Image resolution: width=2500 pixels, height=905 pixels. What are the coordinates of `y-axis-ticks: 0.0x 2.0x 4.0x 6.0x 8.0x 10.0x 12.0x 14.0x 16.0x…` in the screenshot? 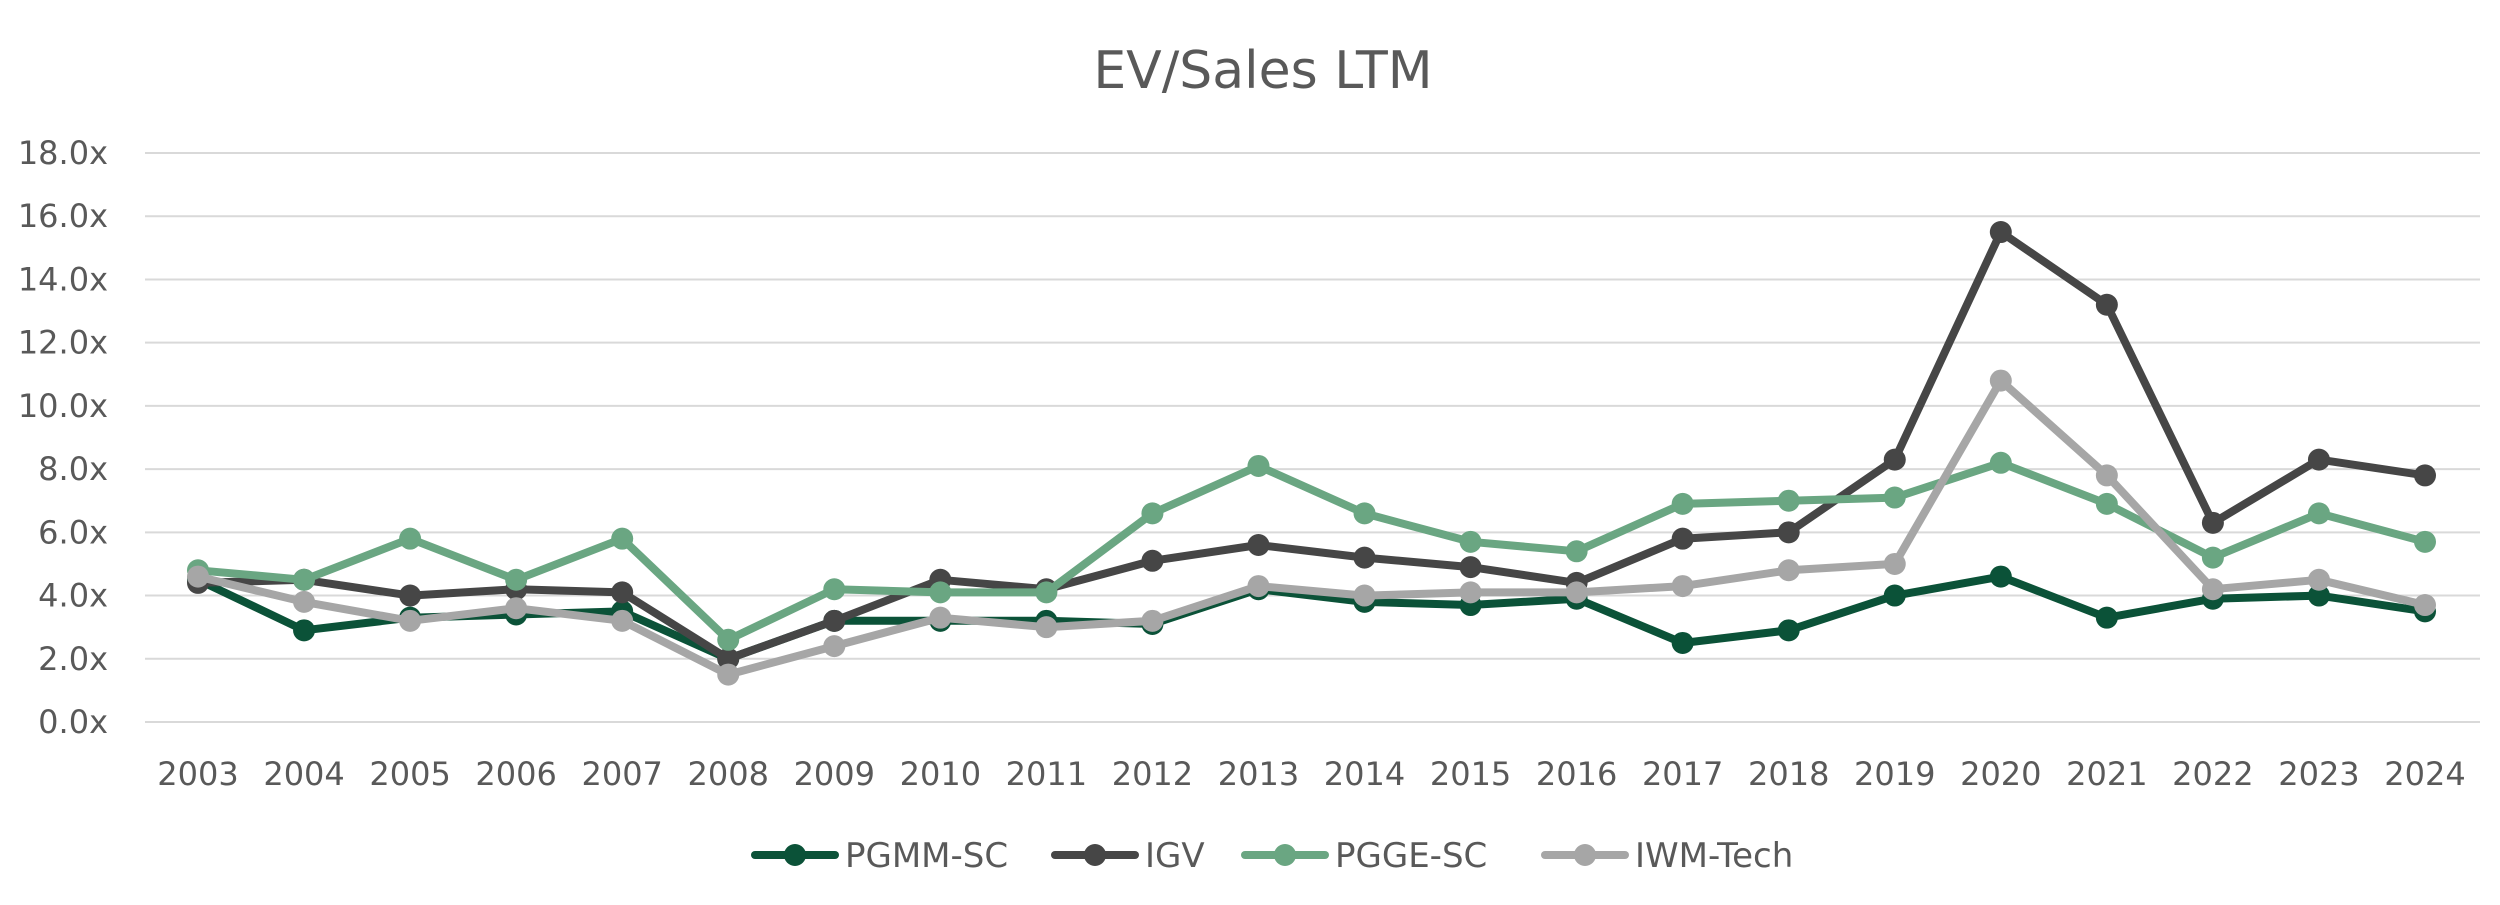 It's located at (63, 437).